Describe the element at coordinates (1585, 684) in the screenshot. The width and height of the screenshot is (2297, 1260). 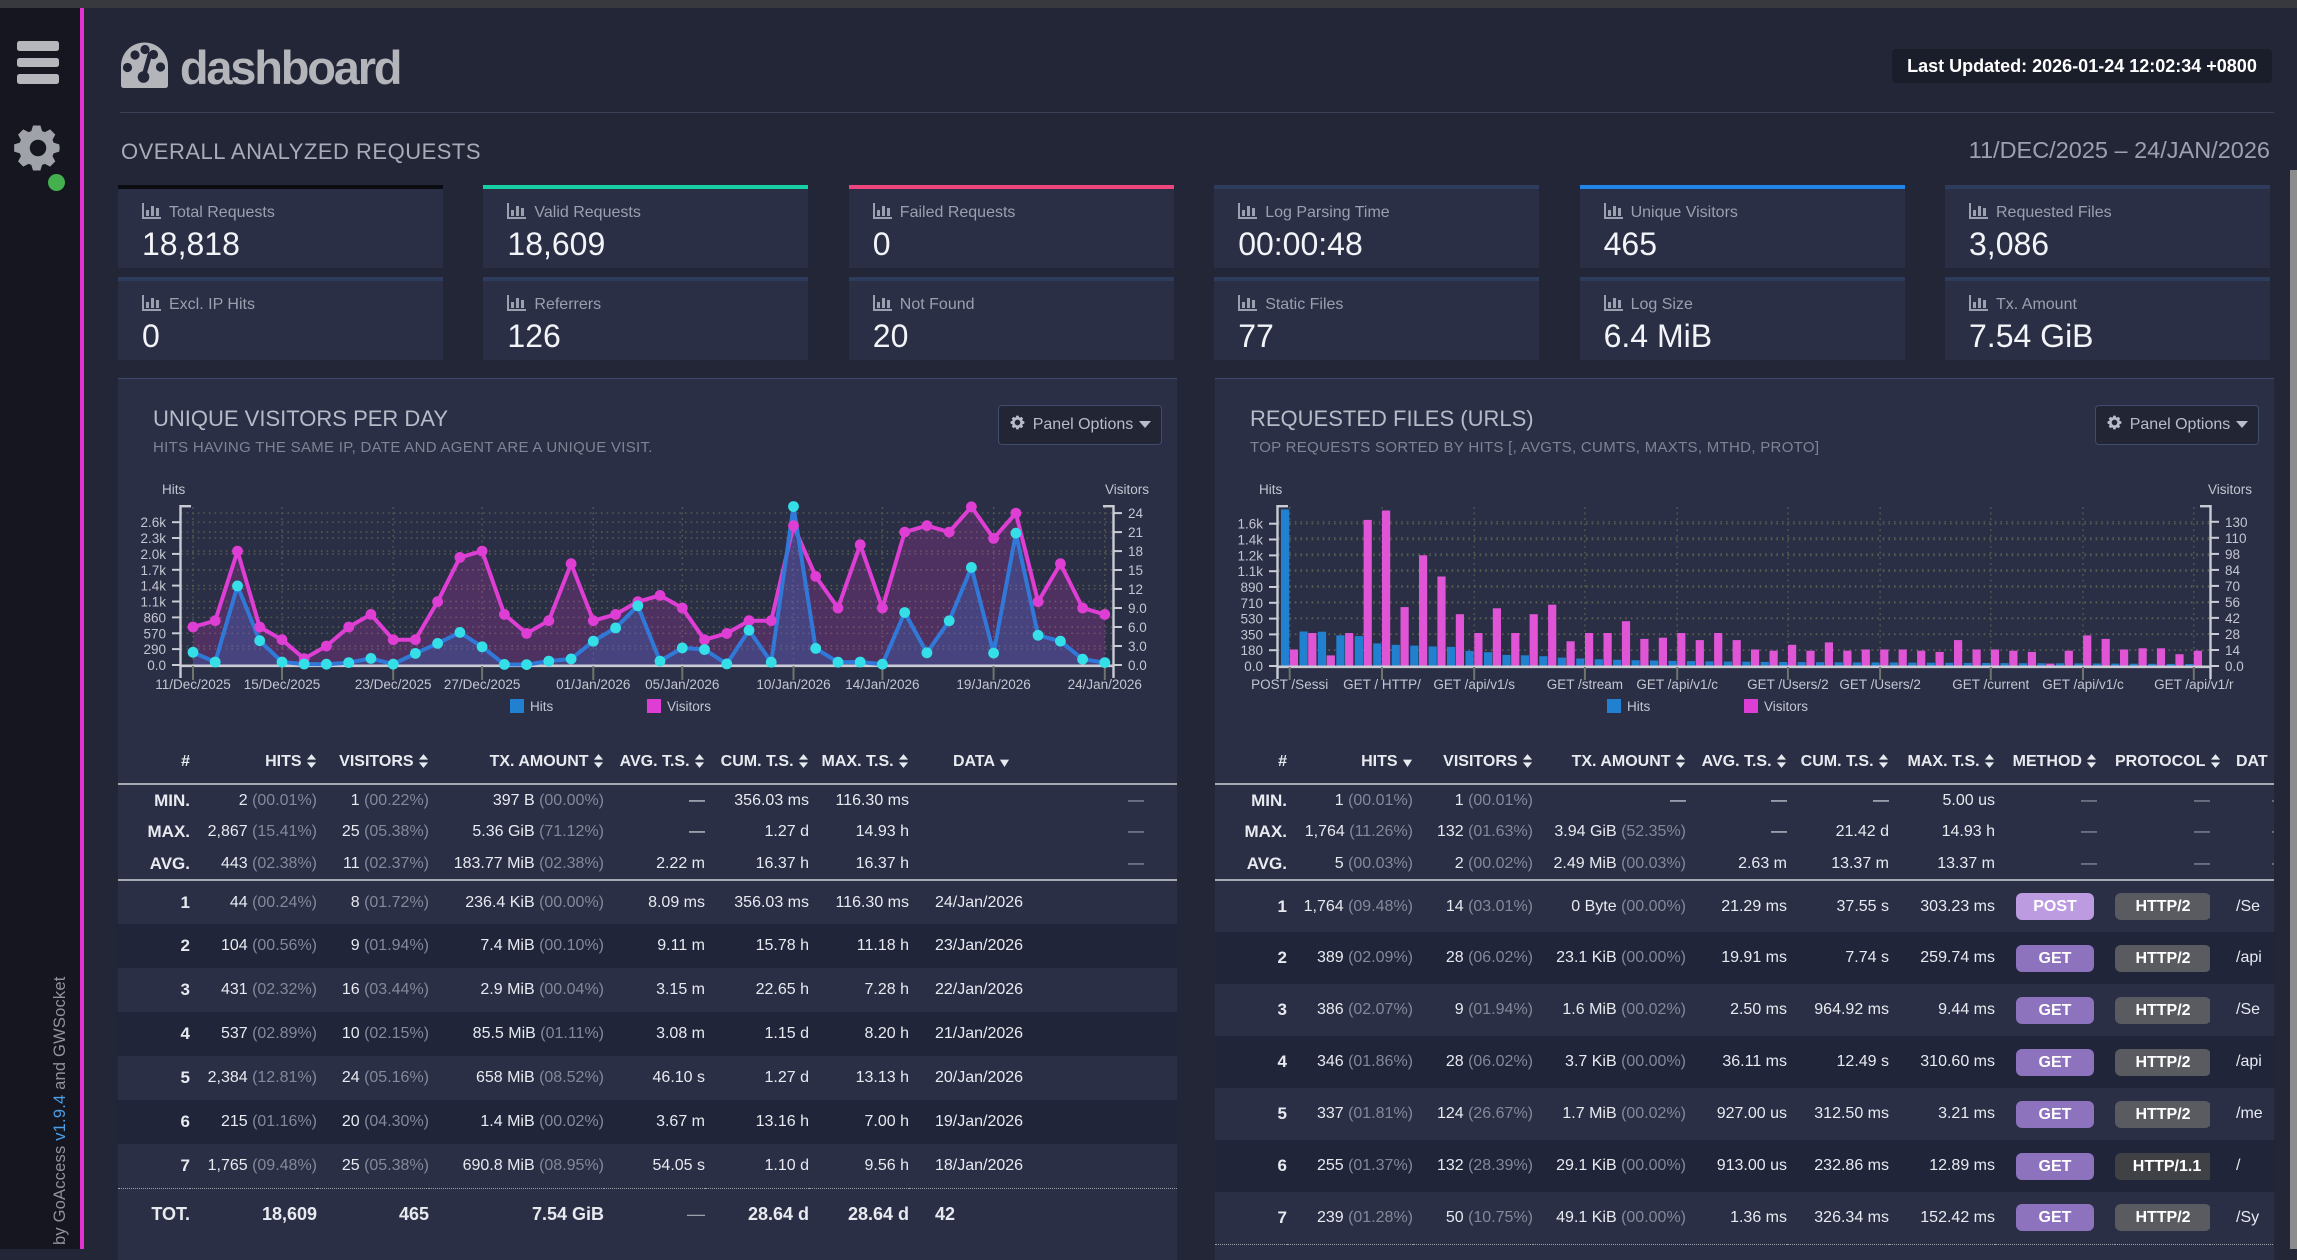
I see `svg-text: GET /stream` at that location.